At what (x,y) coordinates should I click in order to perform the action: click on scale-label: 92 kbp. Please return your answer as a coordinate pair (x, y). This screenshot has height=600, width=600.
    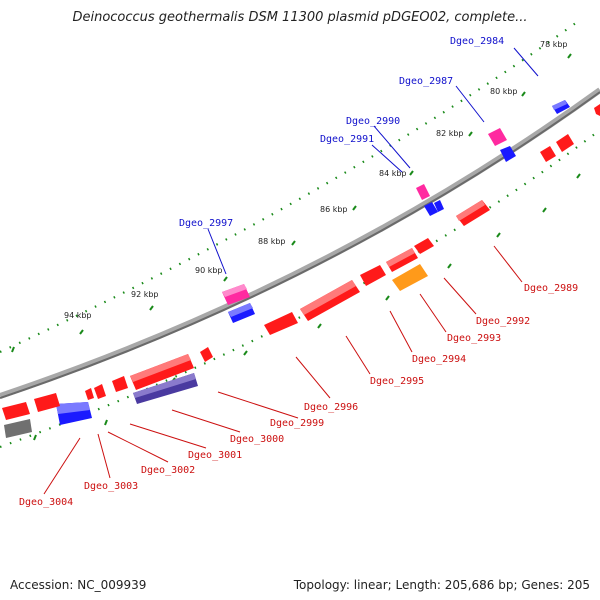
    Looking at the image, I should click on (145, 294).